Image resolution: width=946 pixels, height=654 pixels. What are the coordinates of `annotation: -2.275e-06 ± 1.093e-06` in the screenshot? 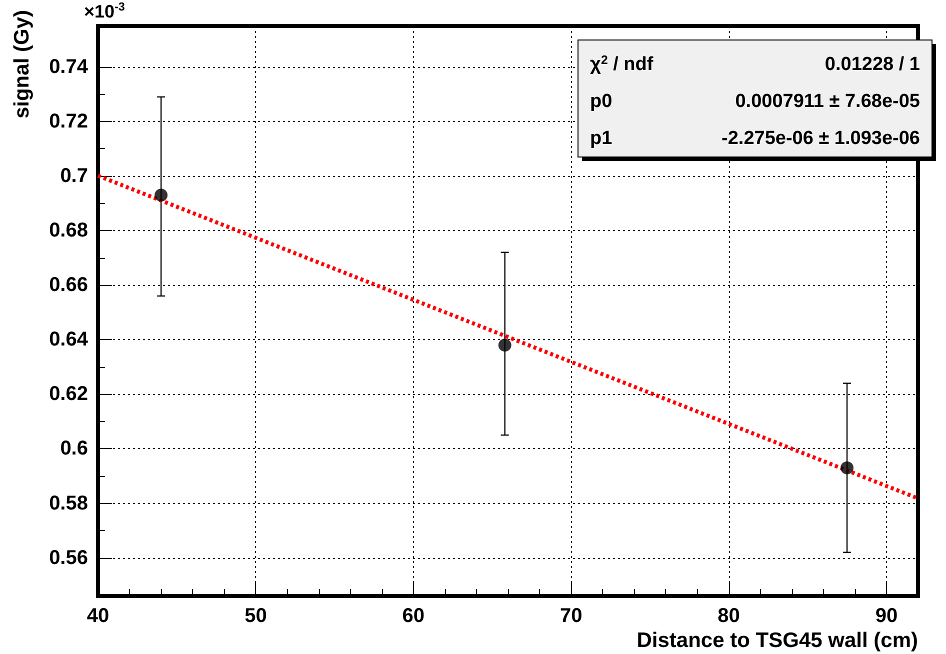 It's located at (821, 138).